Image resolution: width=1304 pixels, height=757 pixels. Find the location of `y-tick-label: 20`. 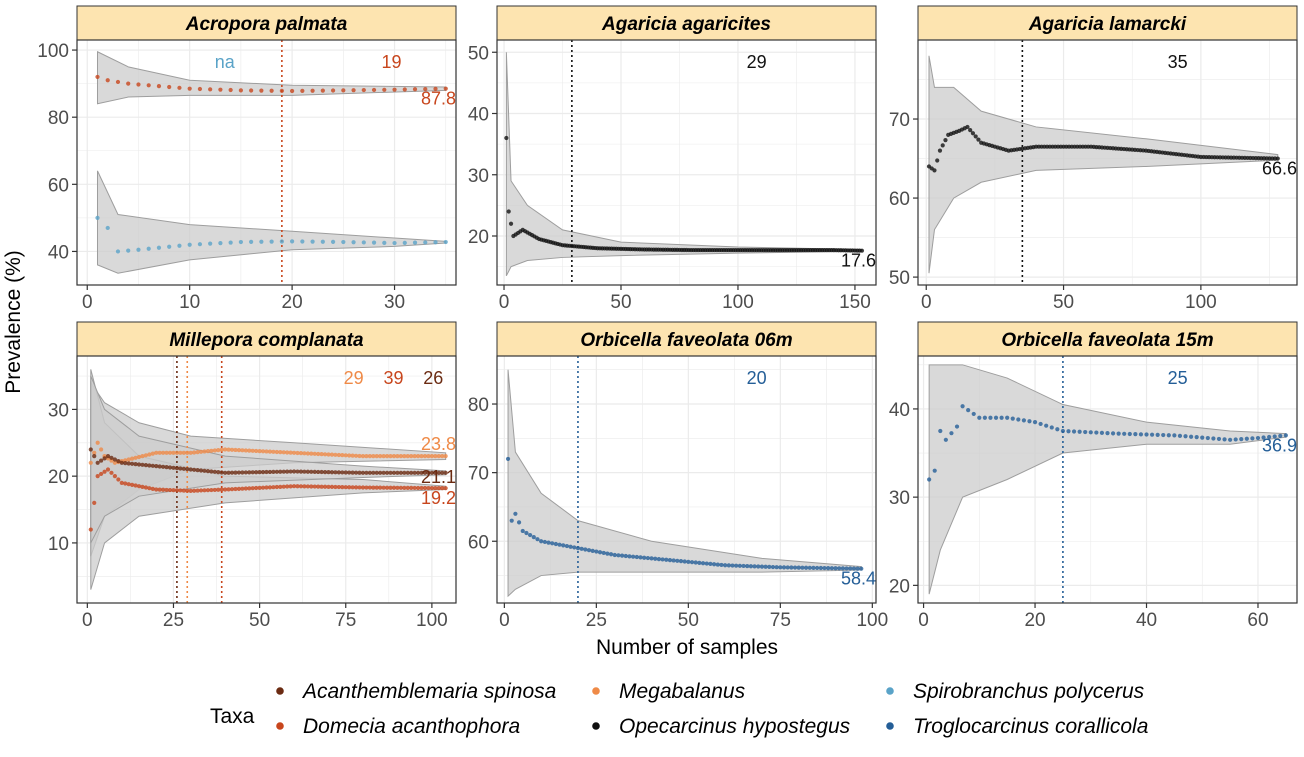

y-tick-label: 20 is located at coordinates (478, 237).